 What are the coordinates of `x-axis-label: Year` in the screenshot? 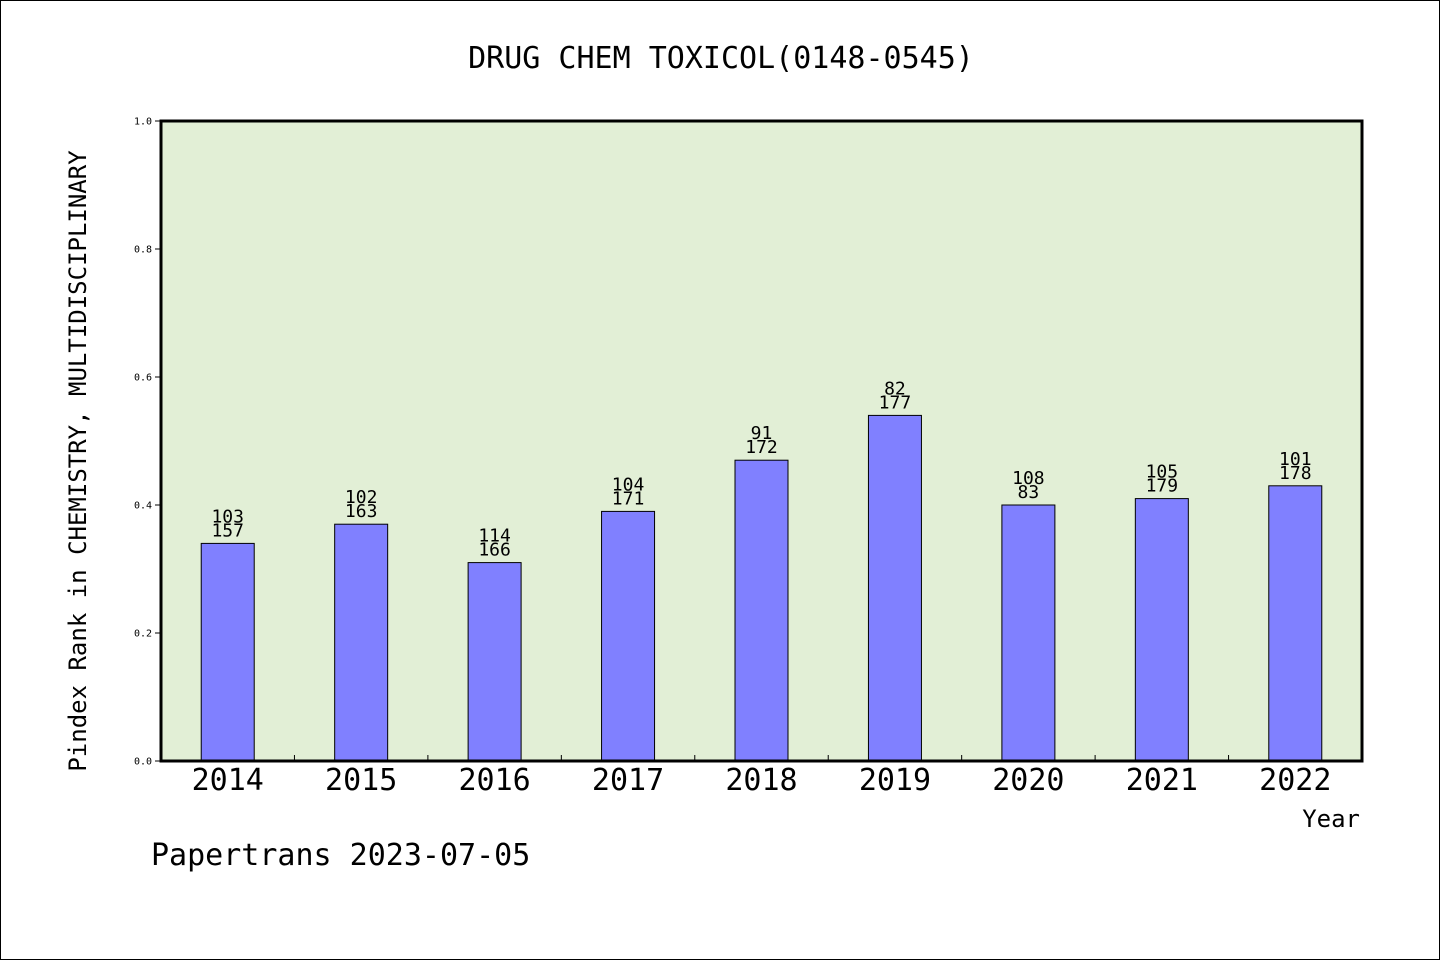 It's located at (1331, 819).